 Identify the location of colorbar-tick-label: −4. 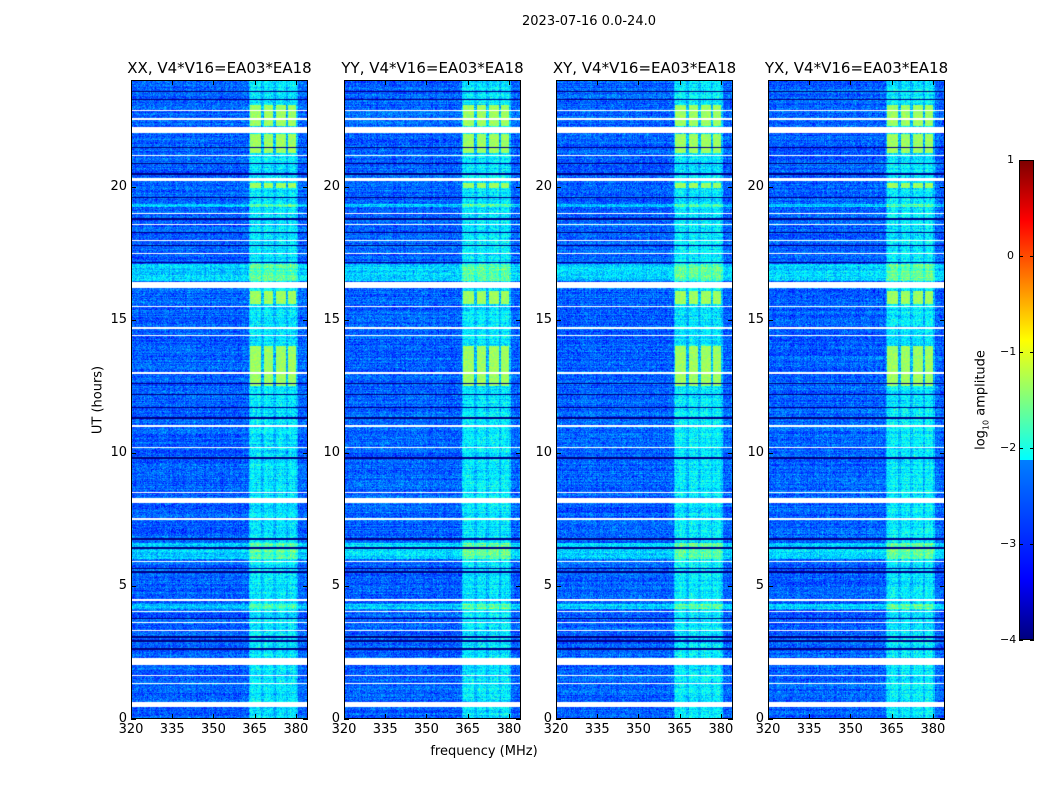
(1008, 639).